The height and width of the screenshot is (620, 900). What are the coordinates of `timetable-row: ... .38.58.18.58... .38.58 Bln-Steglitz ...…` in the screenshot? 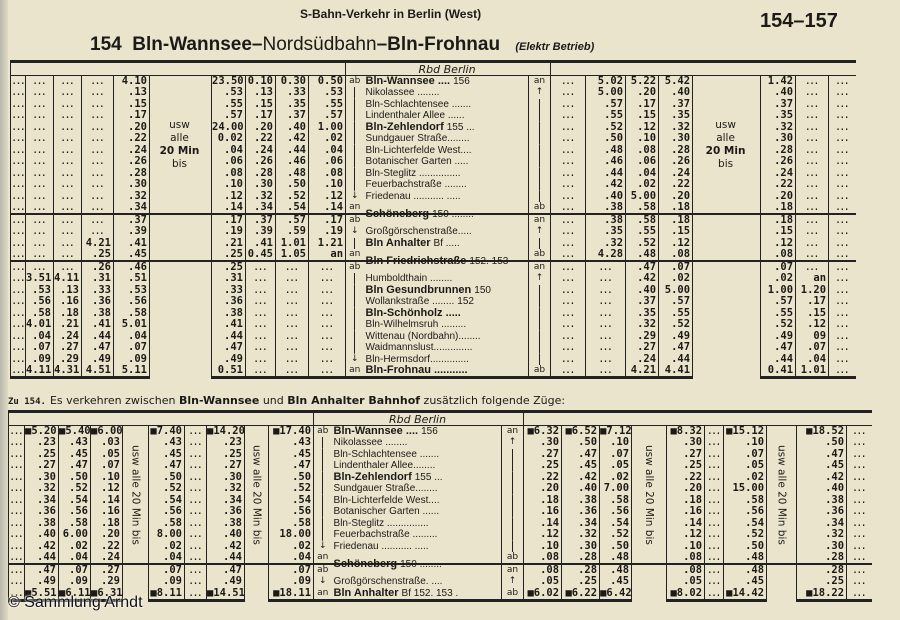 It's located at (440, 523).